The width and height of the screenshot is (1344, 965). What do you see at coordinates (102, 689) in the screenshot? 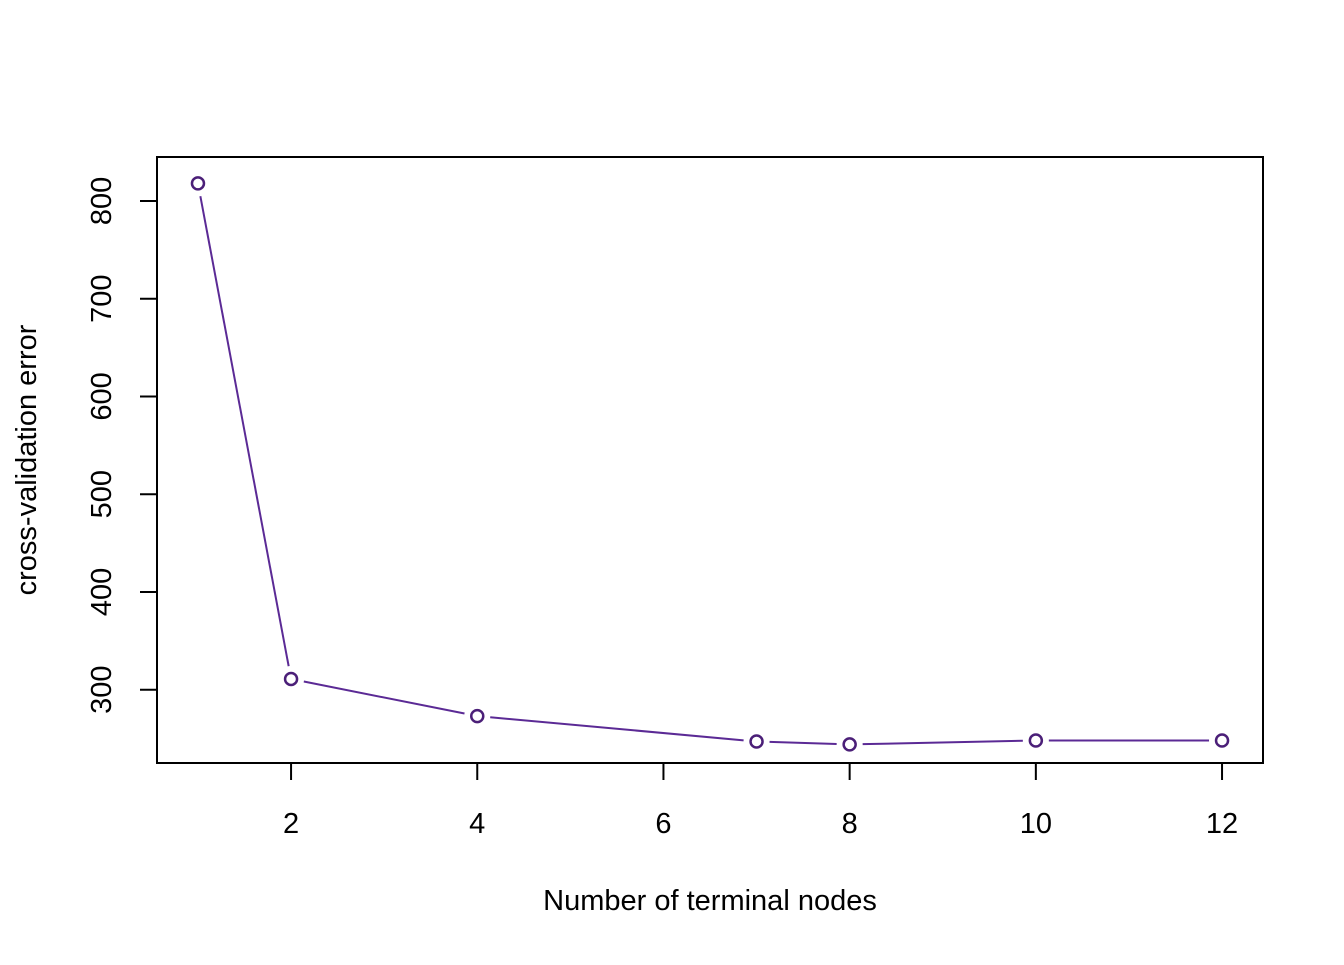
I see `y-tick-label-300: 300` at bounding box center [102, 689].